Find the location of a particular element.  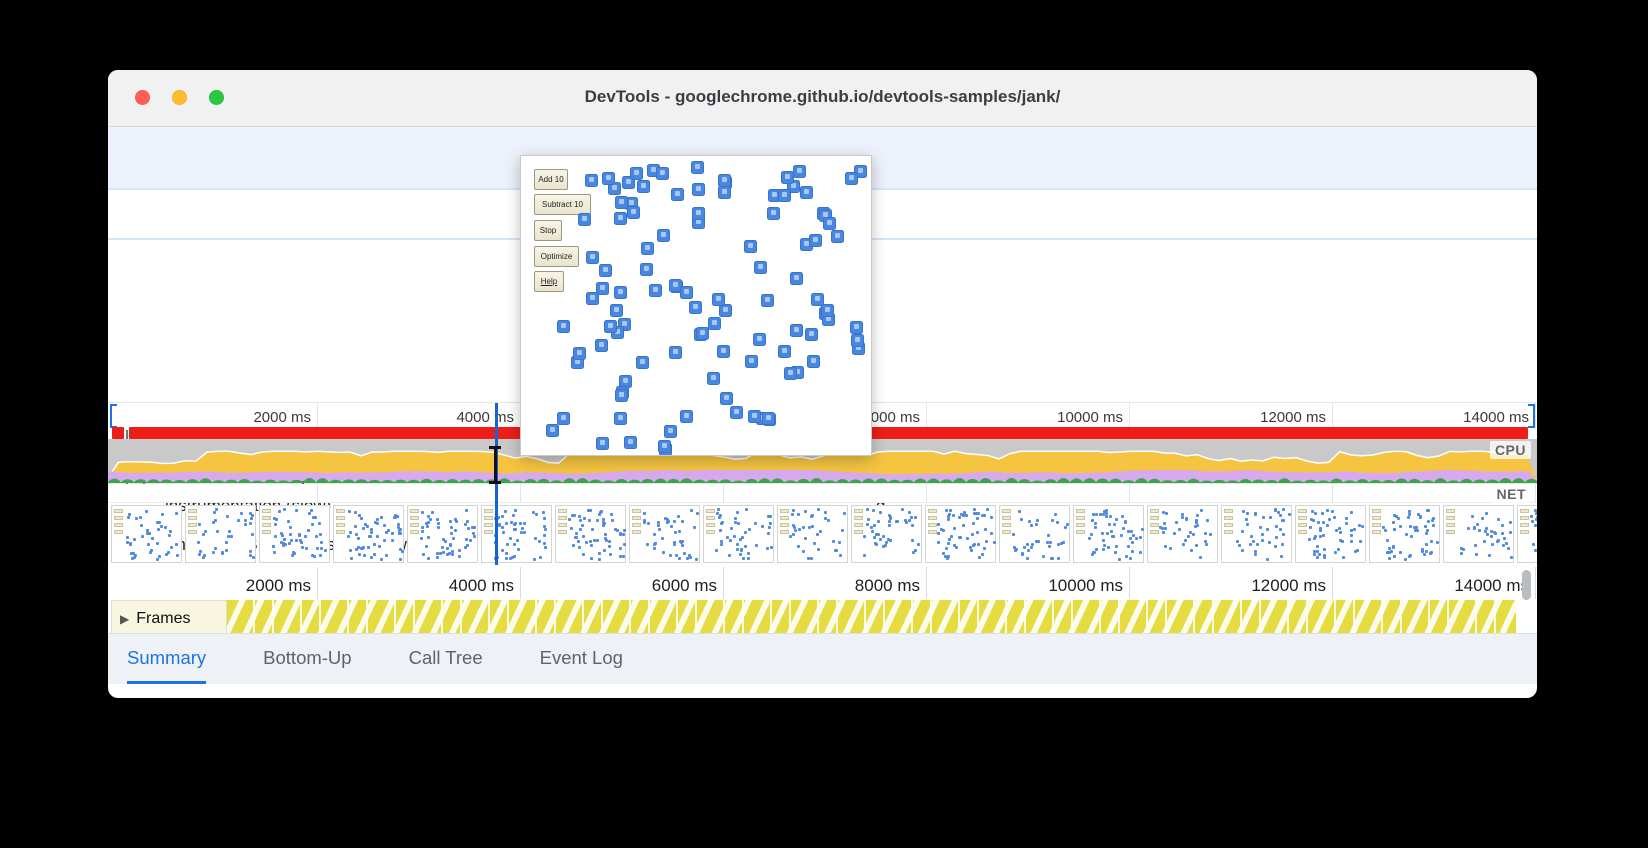

range-handle-left is located at coordinates (113, 416).